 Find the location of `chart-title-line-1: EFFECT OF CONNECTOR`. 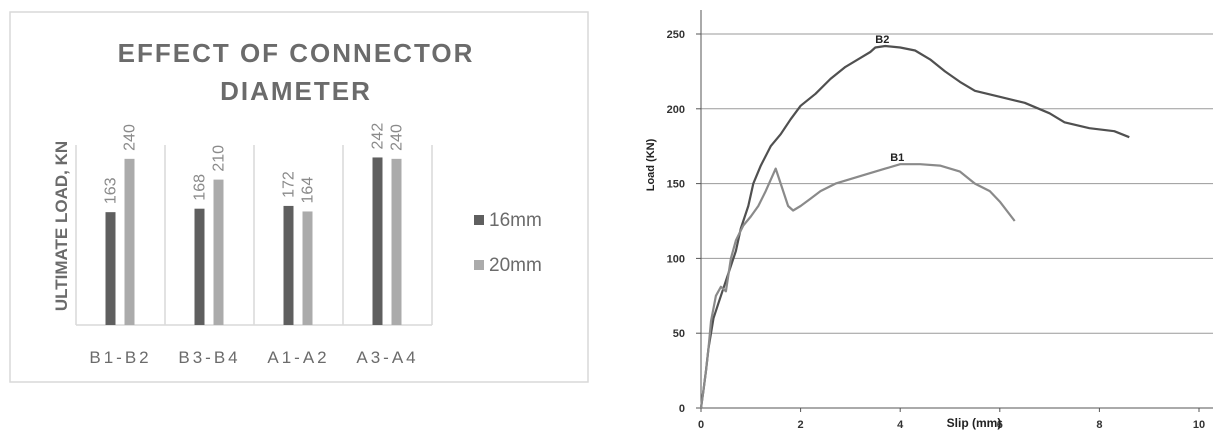

chart-title-line-1: EFFECT OF CONNECTOR is located at coordinates (296, 53).